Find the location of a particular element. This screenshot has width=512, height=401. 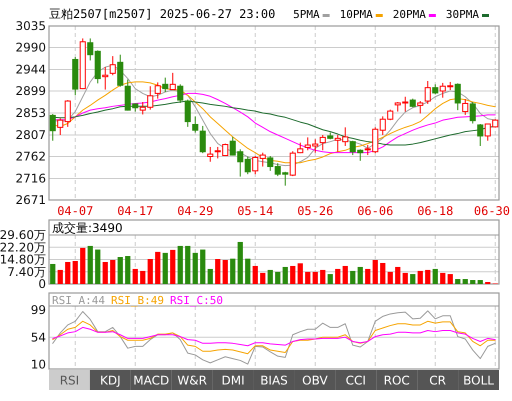

y-tick-label: 22.20万 is located at coordinates (23, 247).